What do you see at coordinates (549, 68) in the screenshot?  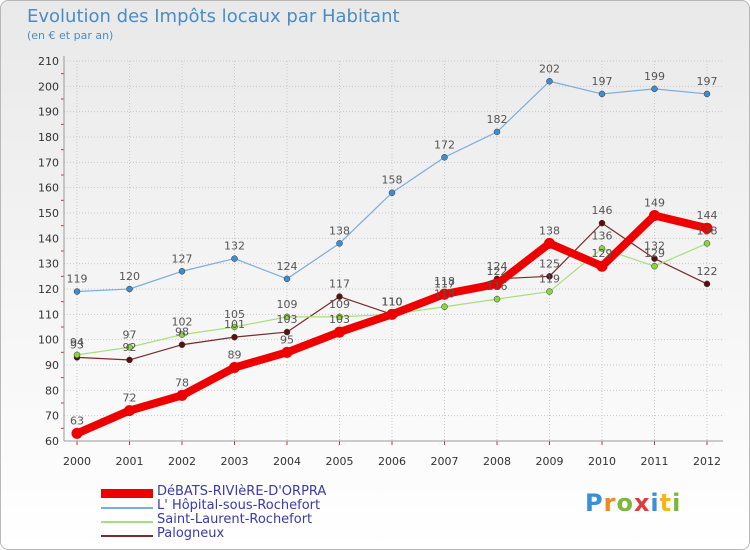 I see `data-label-1: 202` at bounding box center [549, 68].